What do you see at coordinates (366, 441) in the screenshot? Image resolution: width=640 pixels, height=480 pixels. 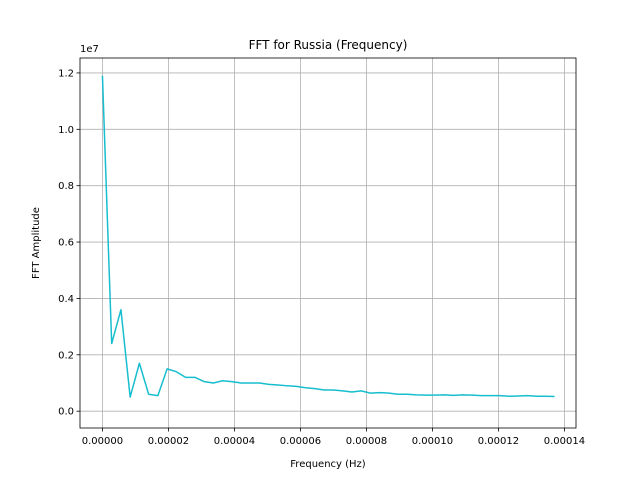 I see `x-tick-label: 0.00008` at bounding box center [366, 441].